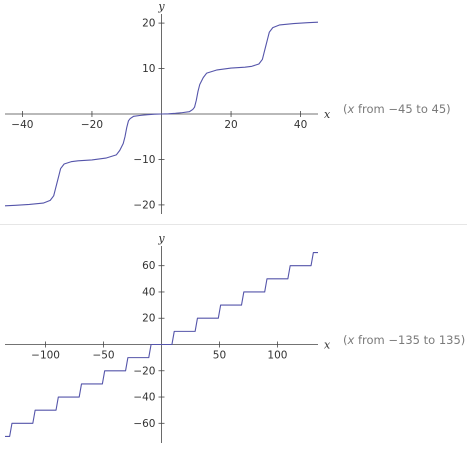  Describe the element at coordinates (233, 224) in the screenshot. I see `pod-divider` at that location.